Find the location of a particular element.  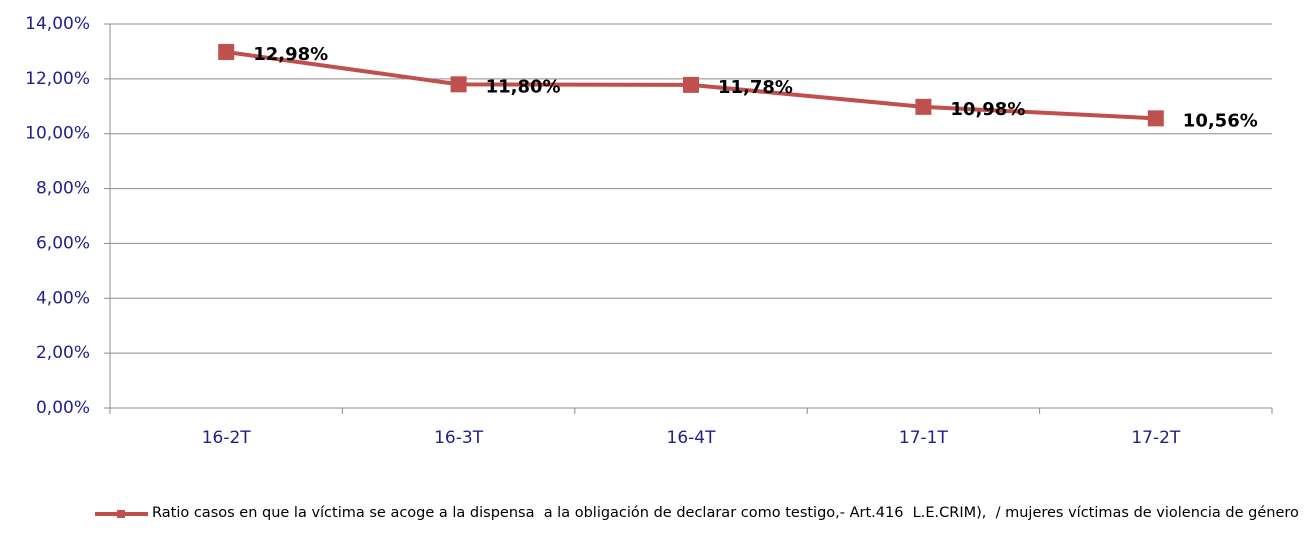

y-tick-label: 2,00% is located at coordinates (63, 353).